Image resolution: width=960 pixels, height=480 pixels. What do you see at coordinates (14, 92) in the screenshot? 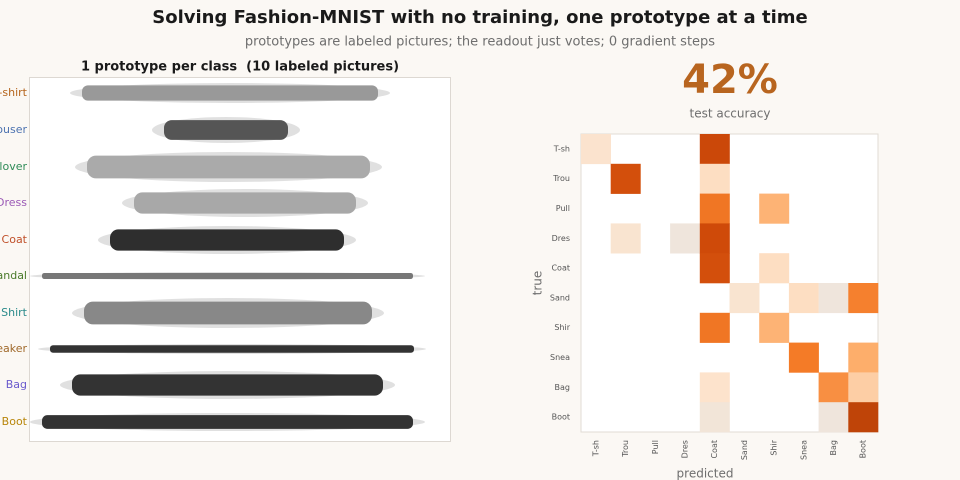
I see `class-label: T-shirt` at bounding box center [14, 92].